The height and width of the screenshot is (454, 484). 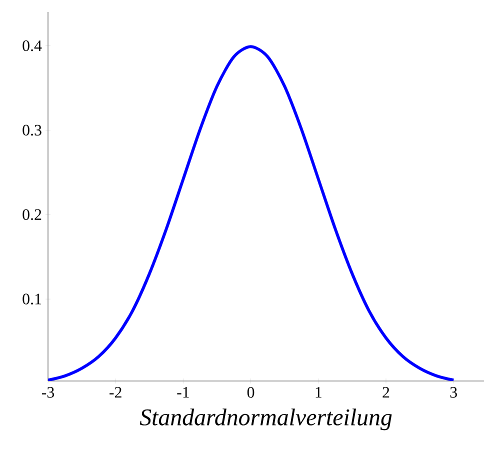 What do you see at coordinates (32, 214) in the screenshot?
I see `y-tick-label: 0.2` at bounding box center [32, 214].